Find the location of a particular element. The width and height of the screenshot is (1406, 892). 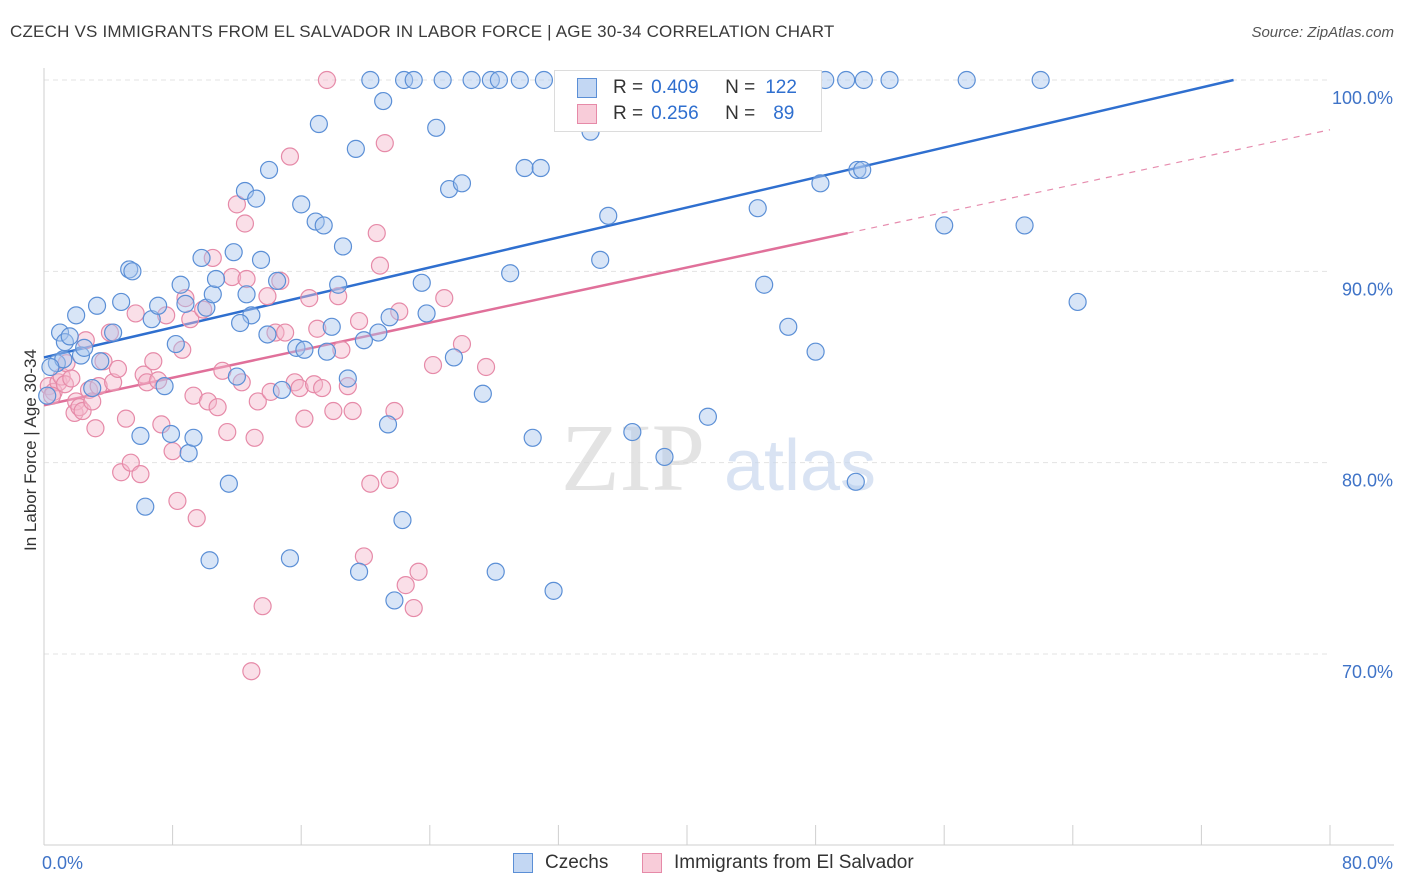

watermark-atlas: atlas is located at coordinates (800, 466).